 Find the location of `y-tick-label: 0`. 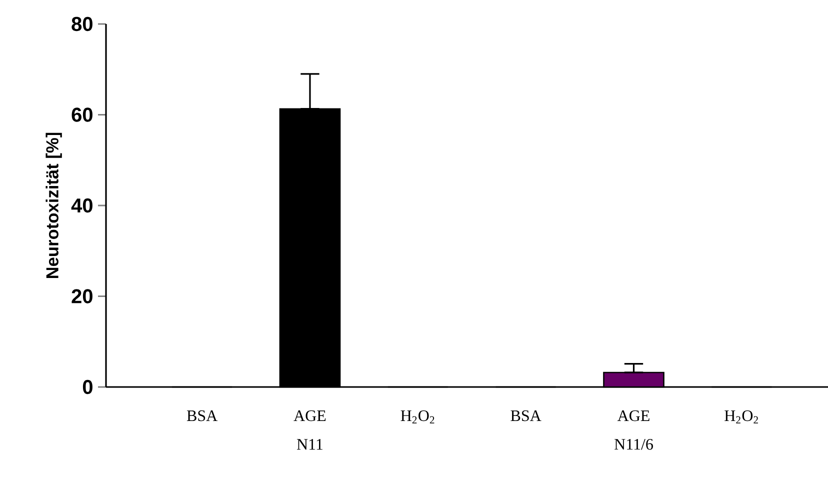

y-tick-label: 0 is located at coordinates (87, 387).